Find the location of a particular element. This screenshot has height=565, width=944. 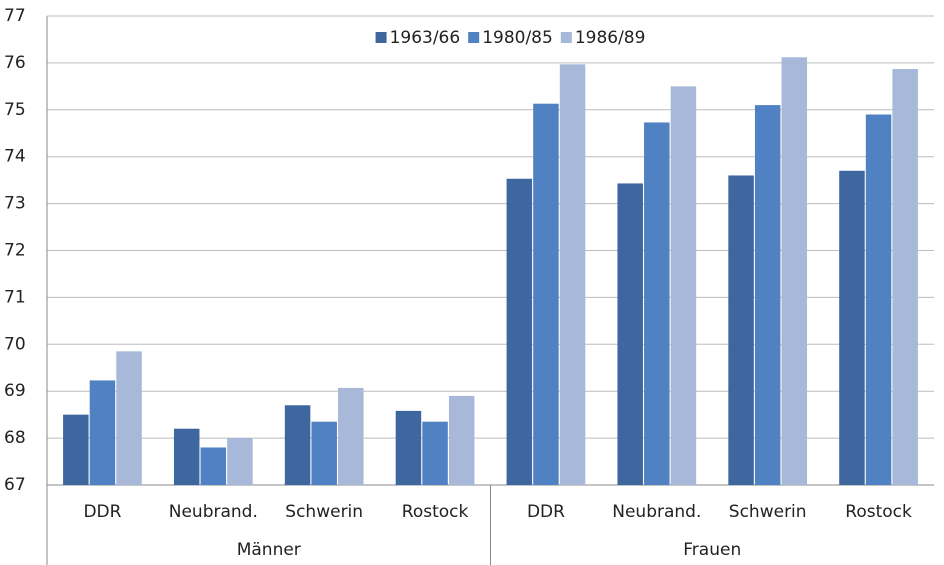

y-tick-label: 67 is located at coordinates (15, 485).